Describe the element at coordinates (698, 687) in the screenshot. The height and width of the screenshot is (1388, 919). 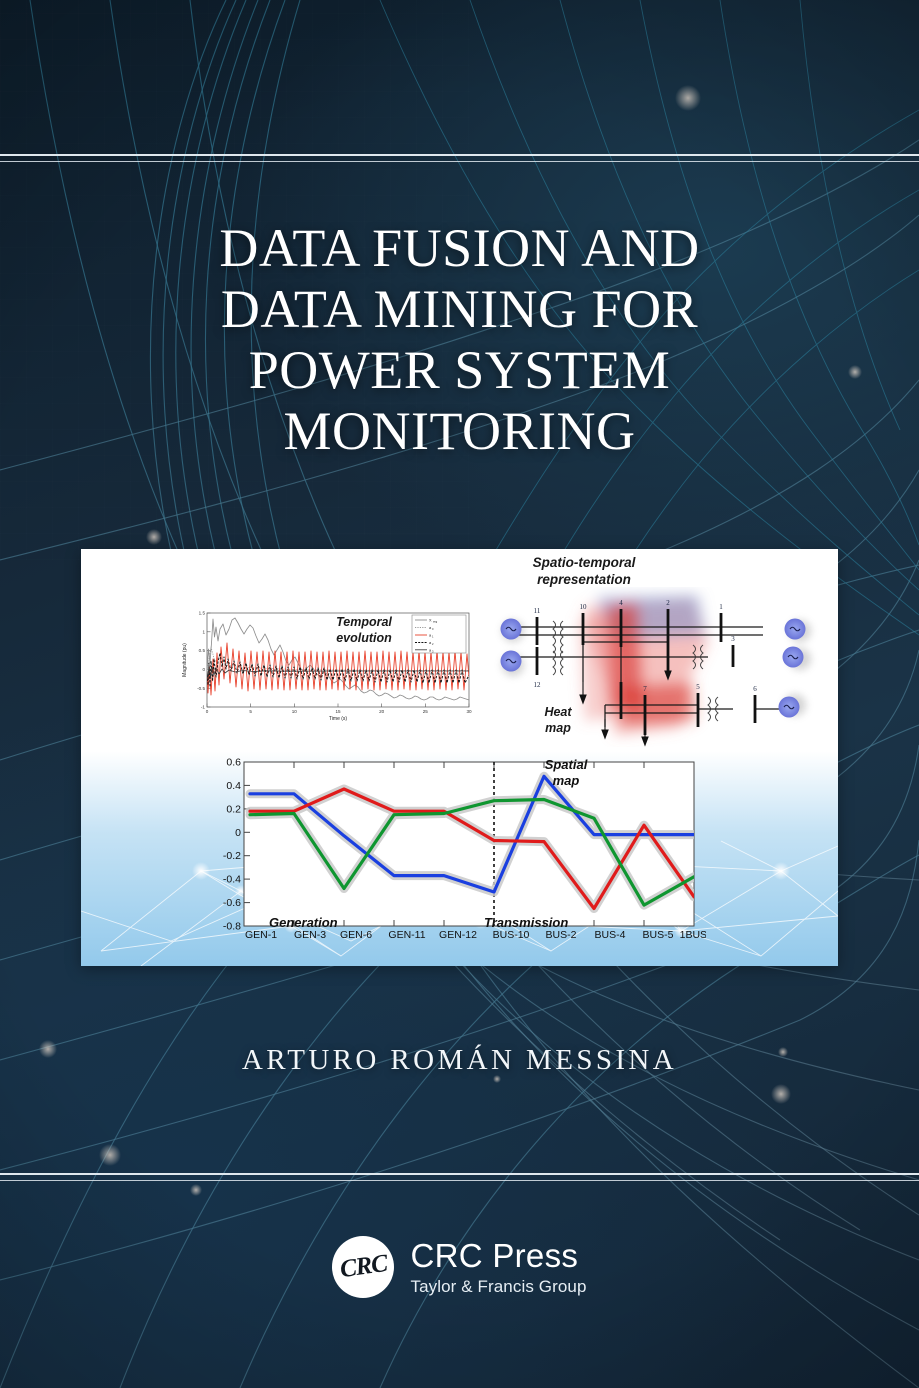
I see `bus-label-5: 5` at that location.